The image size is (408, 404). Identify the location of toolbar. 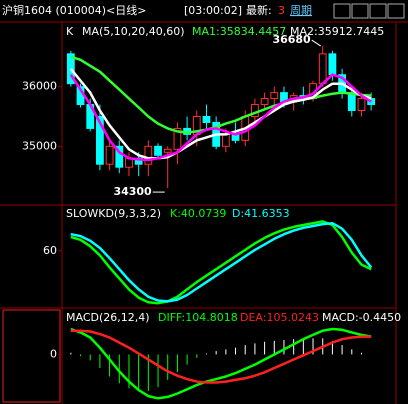
(204, 11).